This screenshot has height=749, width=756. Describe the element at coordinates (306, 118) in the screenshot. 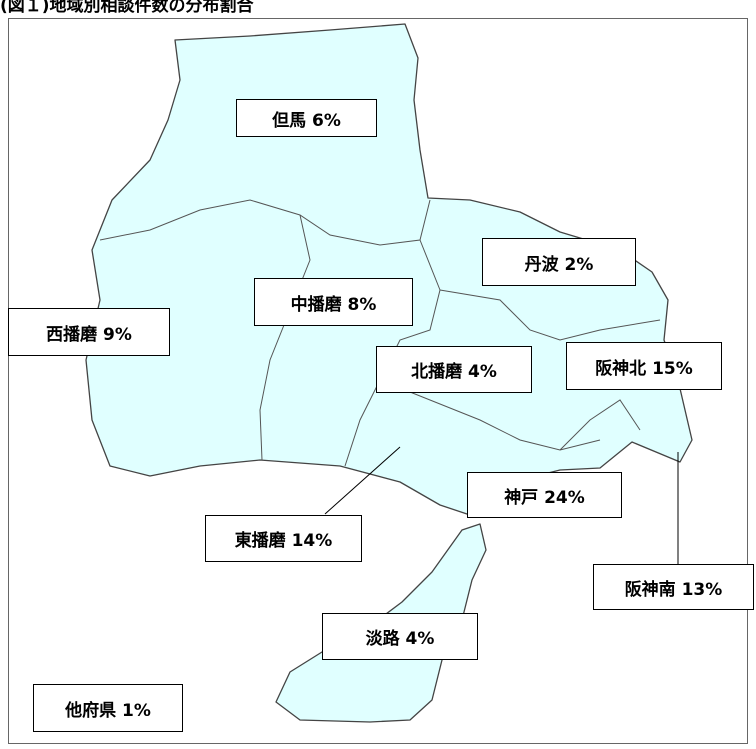

I see `region-label: 但馬 6%` at that location.